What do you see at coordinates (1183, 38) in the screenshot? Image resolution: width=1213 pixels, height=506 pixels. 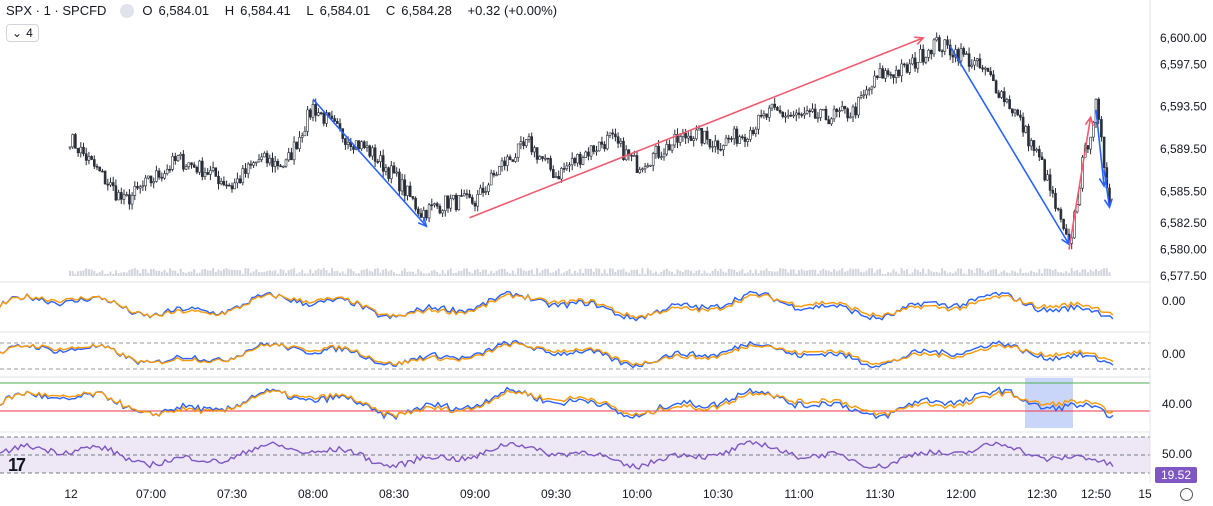 I see `y-tick-label: 6,600.00` at bounding box center [1183, 38].